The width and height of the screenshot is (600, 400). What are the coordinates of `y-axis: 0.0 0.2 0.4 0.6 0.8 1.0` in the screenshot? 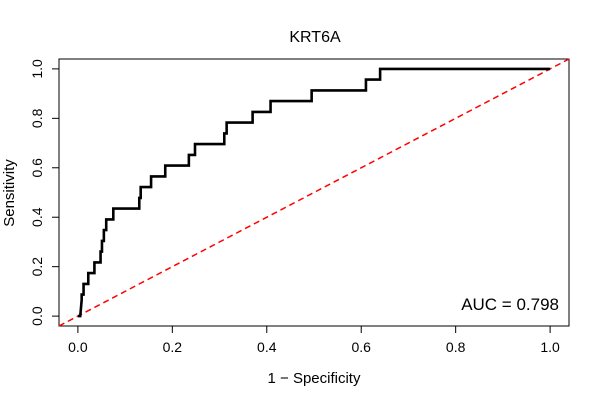 It's located at (44, 192).